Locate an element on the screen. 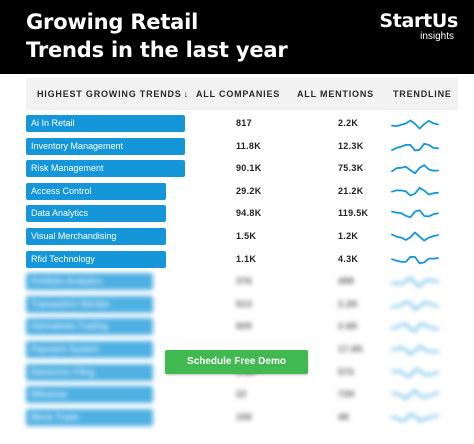 This screenshot has height=444, width=474. companies-count: 609 is located at coordinates (244, 326).